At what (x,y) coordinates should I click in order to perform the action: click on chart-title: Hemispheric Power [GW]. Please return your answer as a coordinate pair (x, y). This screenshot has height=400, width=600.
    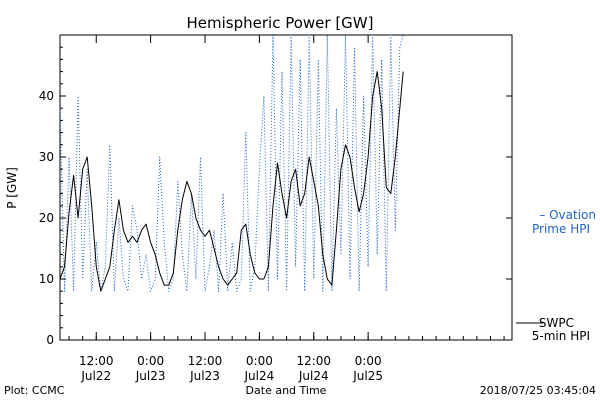
    Looking at the image, I should click on (280, 23).